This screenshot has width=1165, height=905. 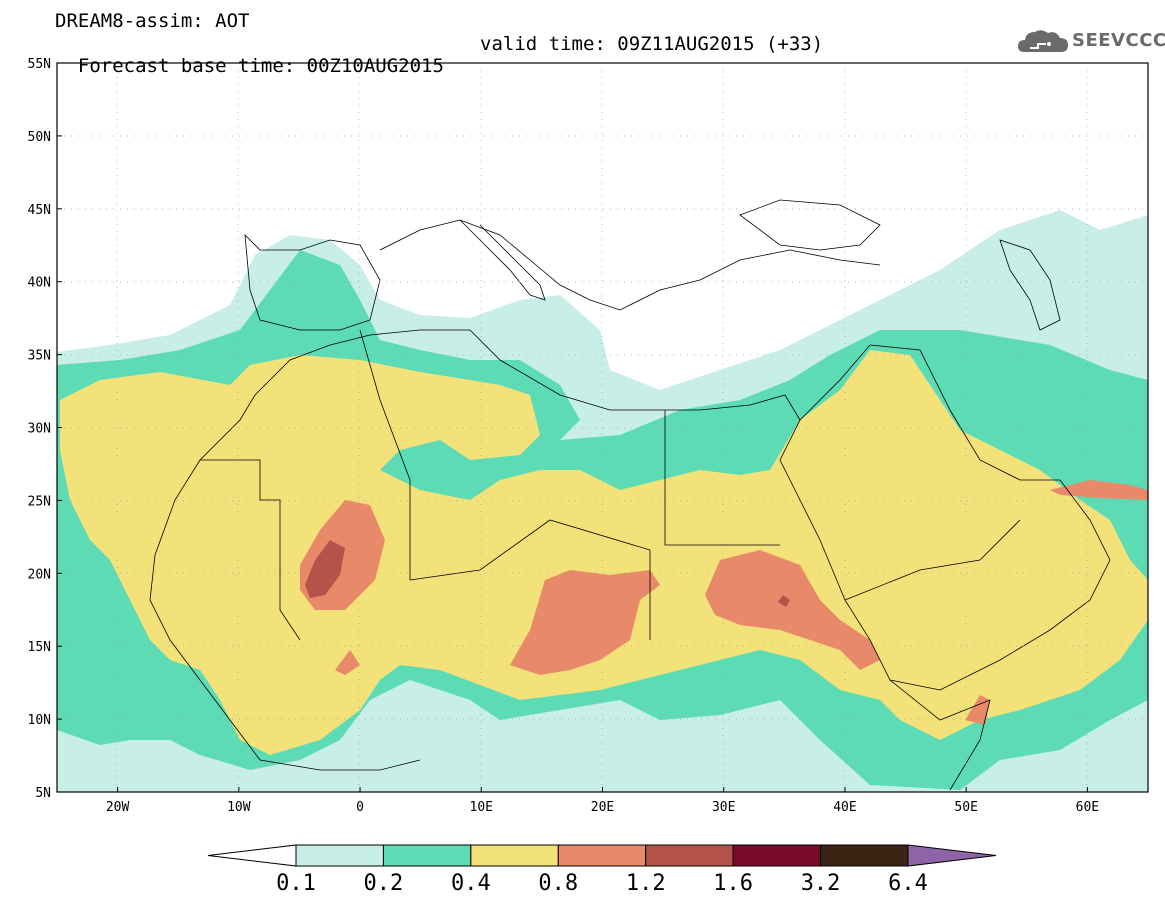 I want to click on colorbar-high-arrow, so click(x=952, y=855).